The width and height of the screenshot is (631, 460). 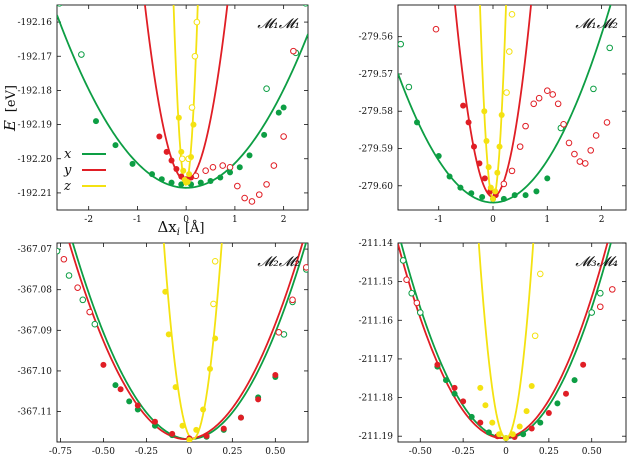 I want to click on y-tick-label: -367.11, so click(x=34, y=413).